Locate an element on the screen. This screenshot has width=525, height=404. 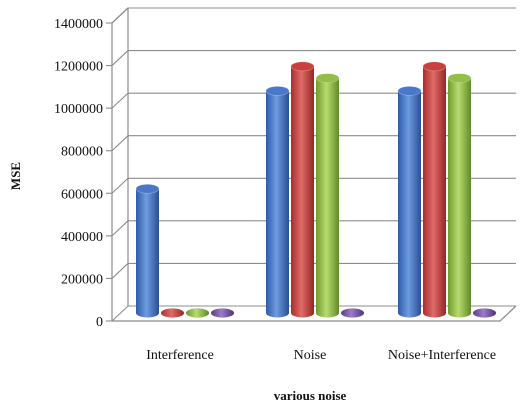
y-tick-label-5: 1000000 is located at coordinates (78, 109).